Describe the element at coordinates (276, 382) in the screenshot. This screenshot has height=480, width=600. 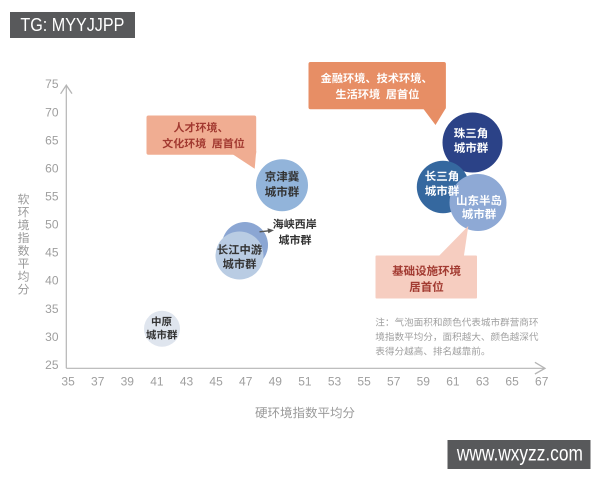
I see `svg-text: 49` at that location.